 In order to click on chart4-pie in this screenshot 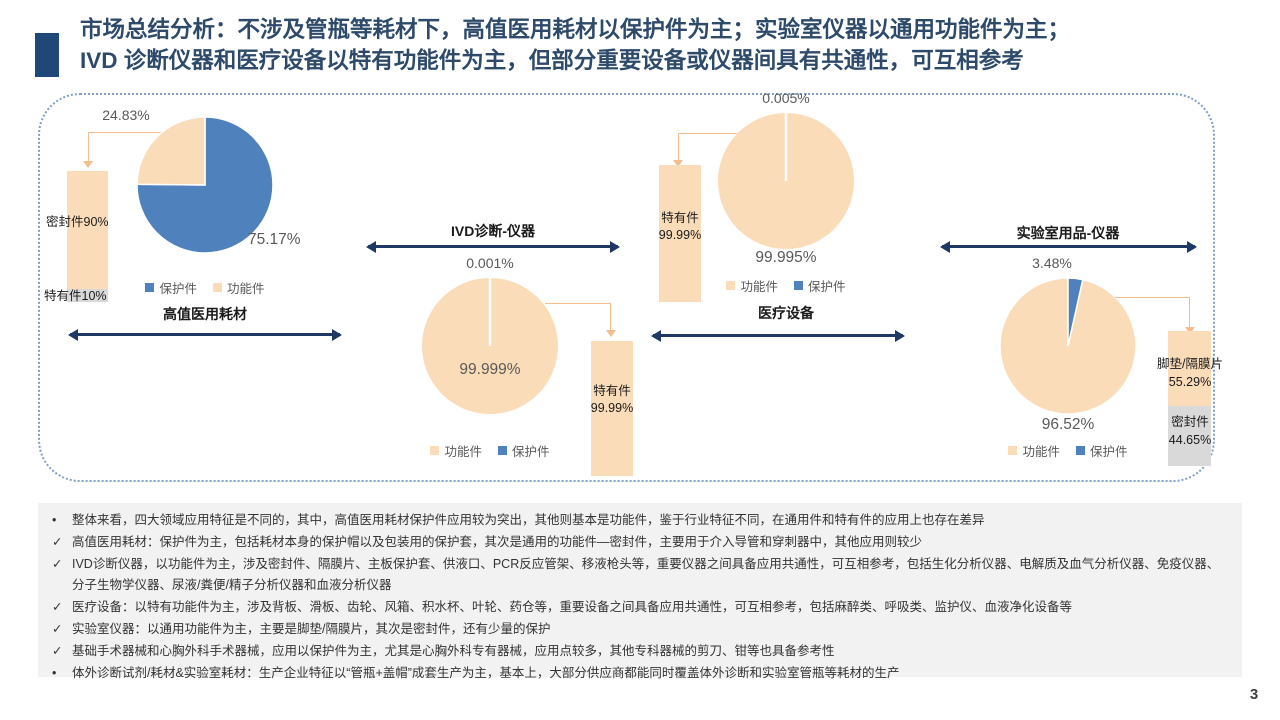, I will do `click(1068, 346)`.